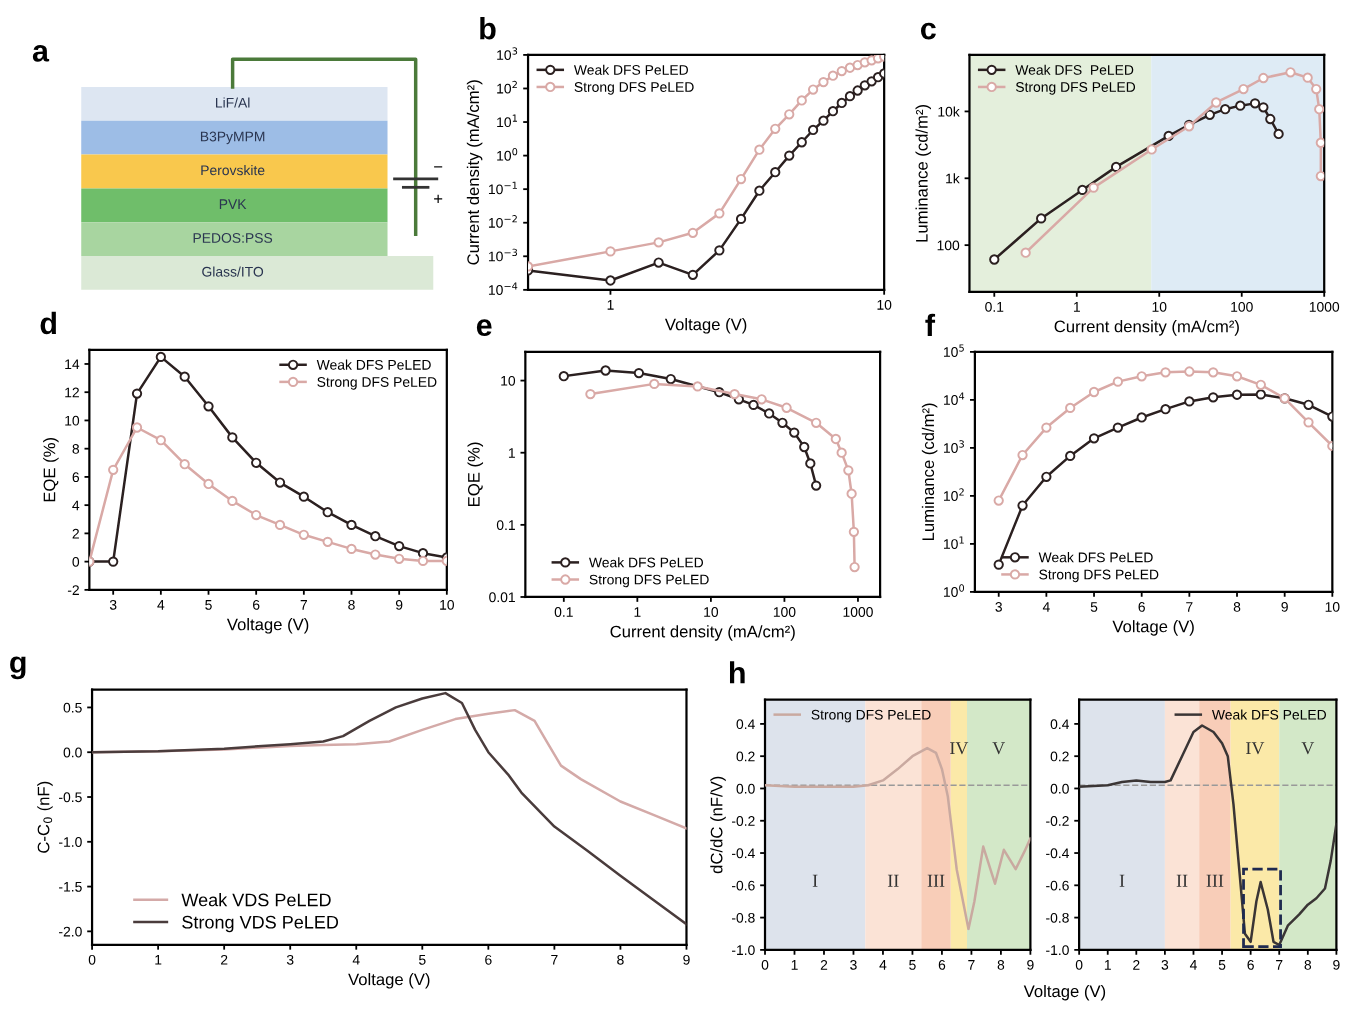  I want to click on y-tick-label: 2, so click(75, 533).